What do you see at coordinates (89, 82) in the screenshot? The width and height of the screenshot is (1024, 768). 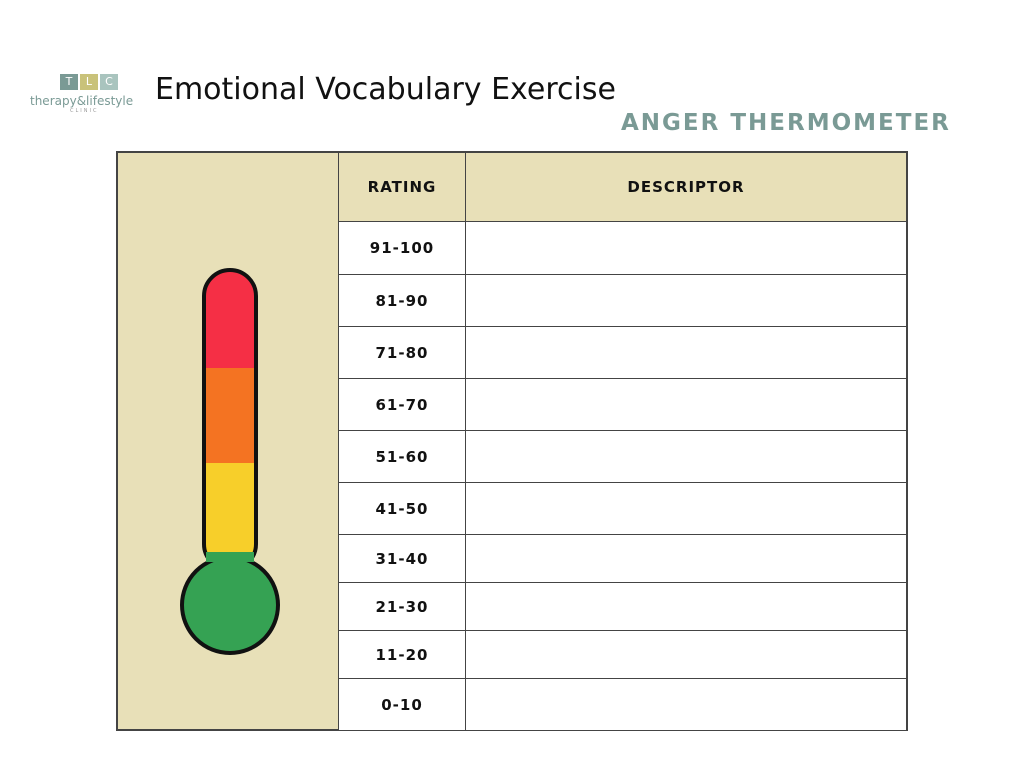 I see `logo-letter: L` at bounding box center [89, 82].